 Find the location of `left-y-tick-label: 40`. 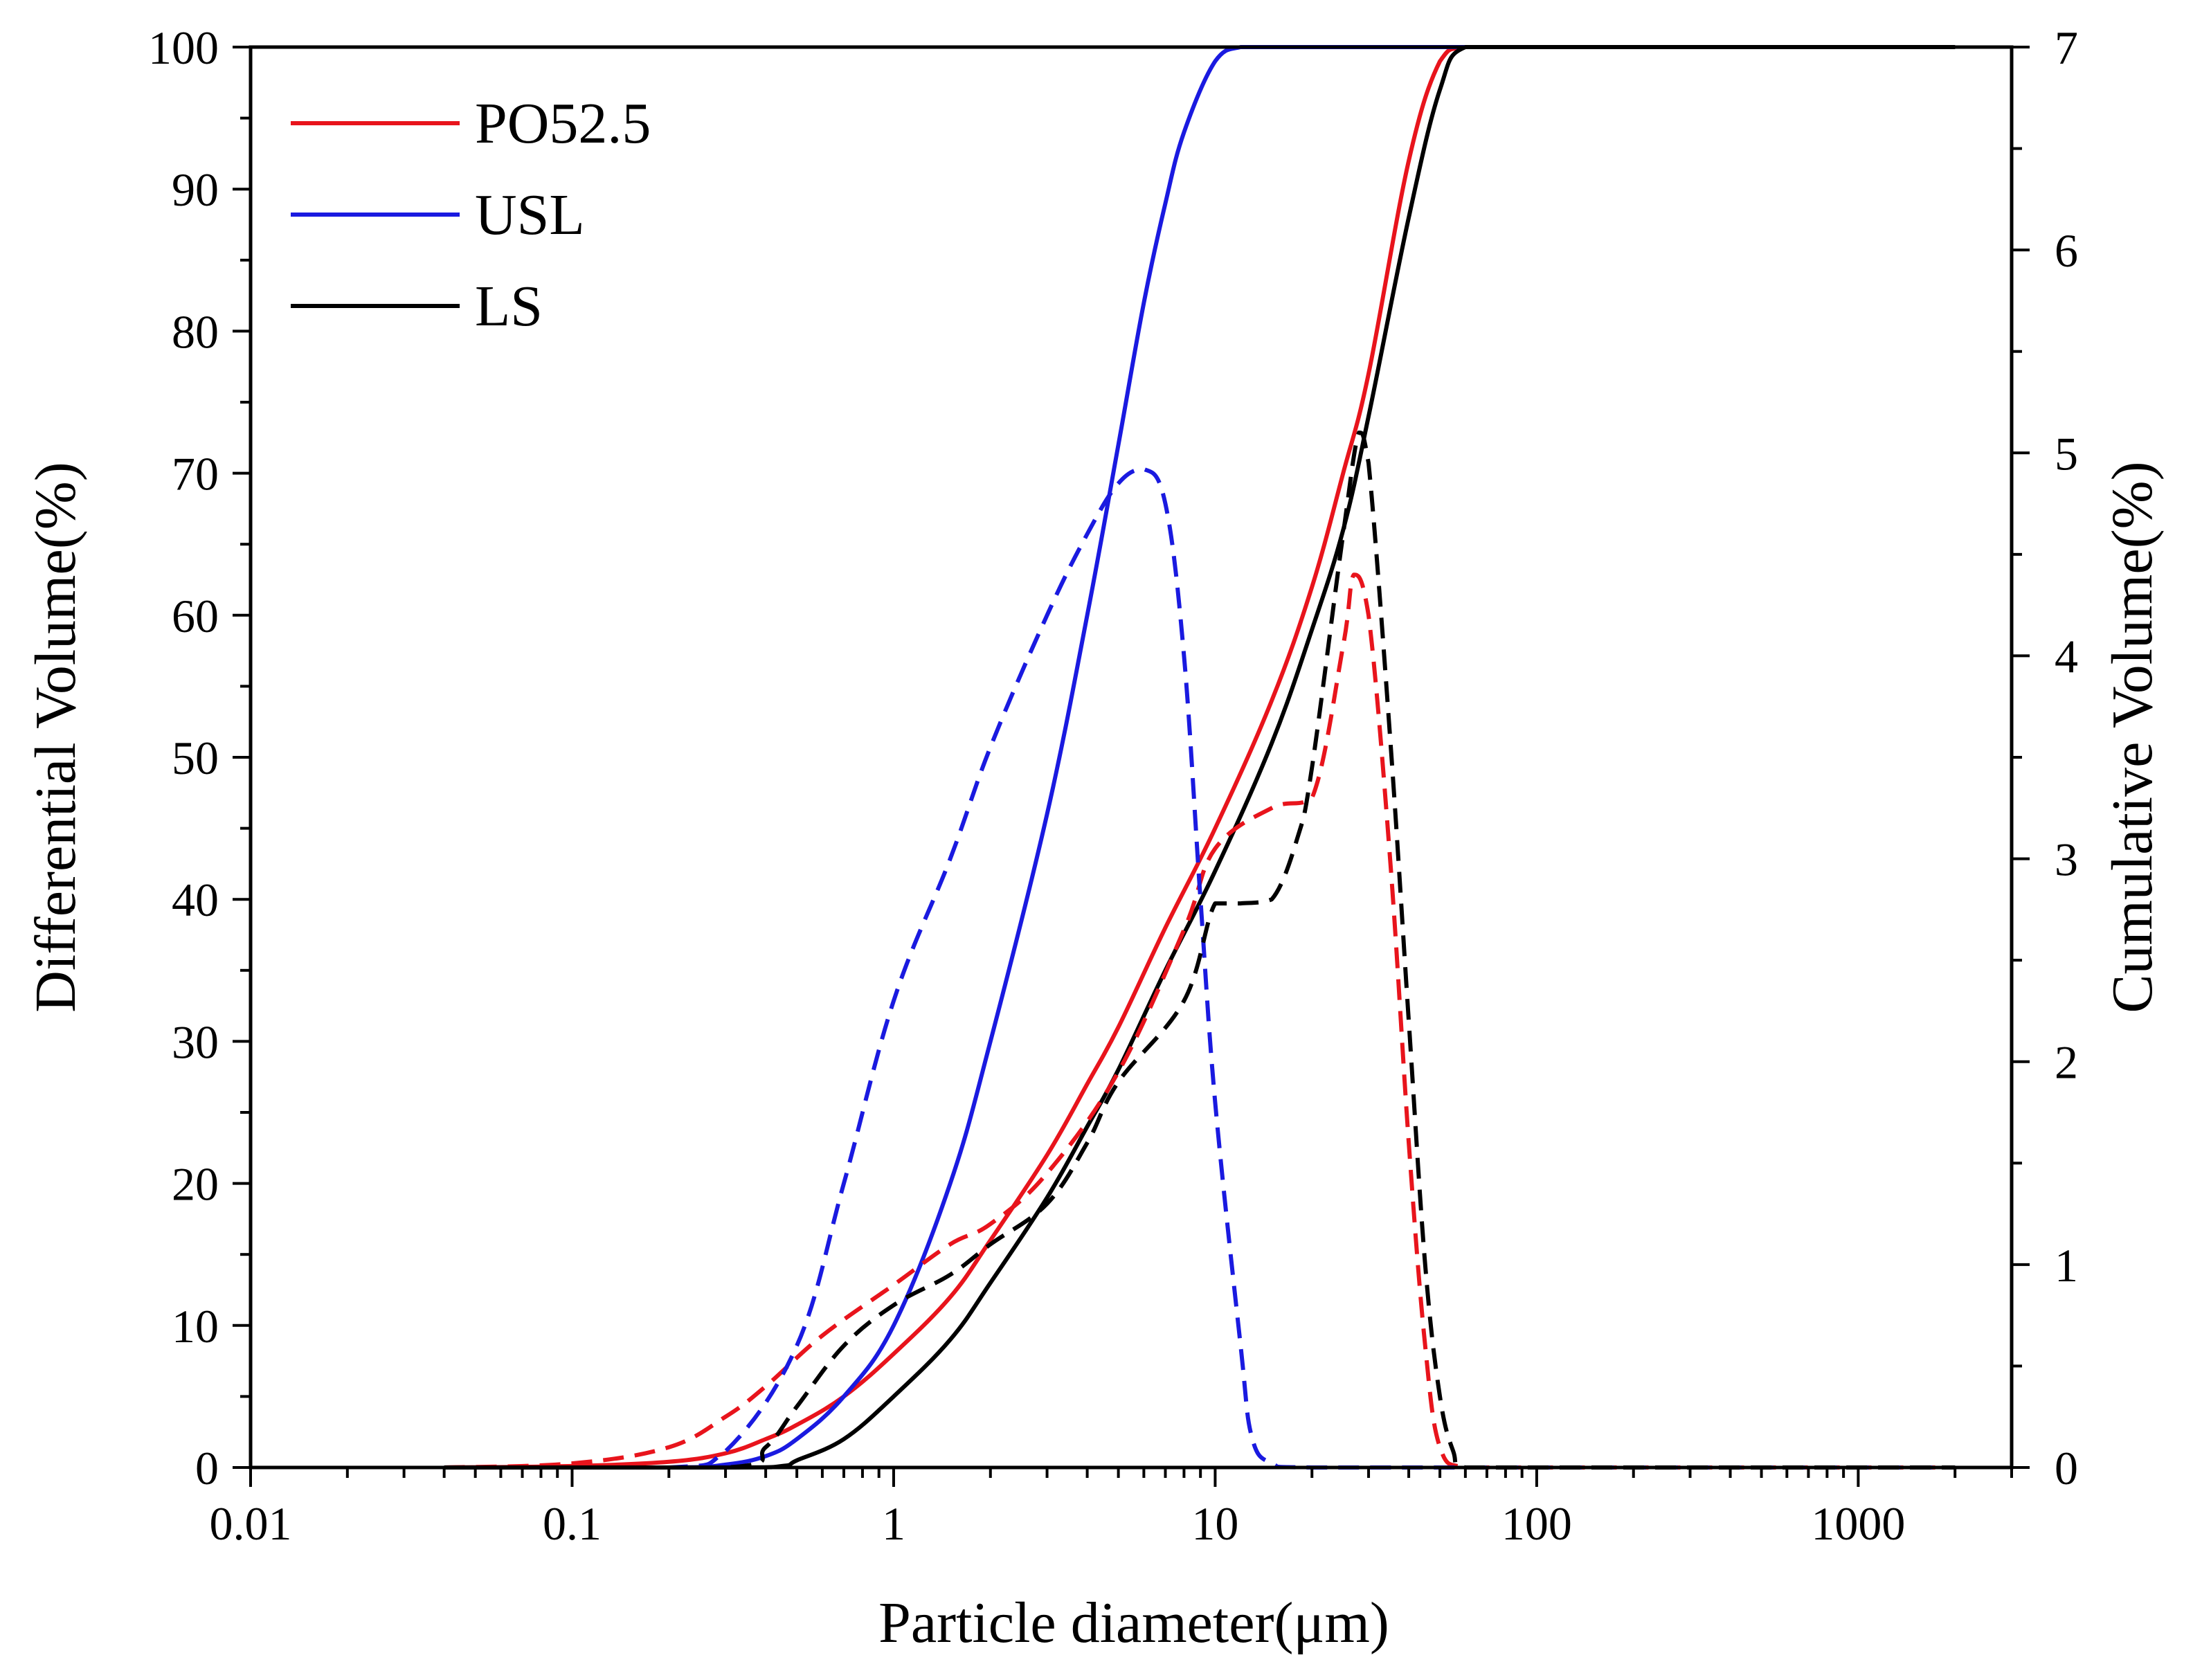

left-y-tick-label: 40 is located at coordinates (196, 900).